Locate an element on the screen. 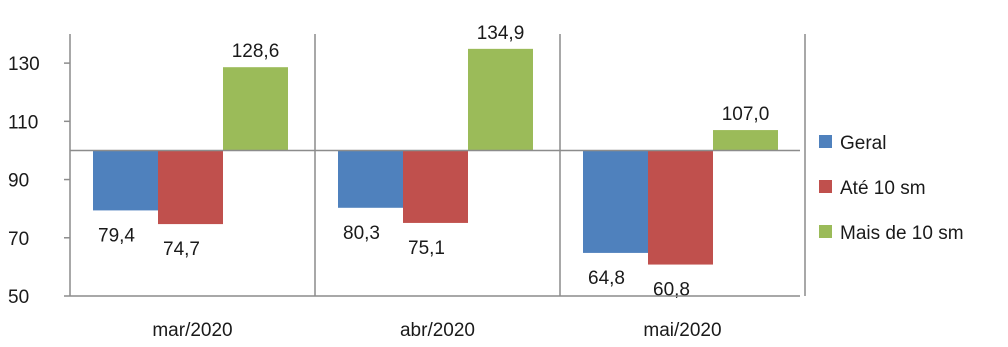  data-label: 80,3 is located at coordinates (361, 233).